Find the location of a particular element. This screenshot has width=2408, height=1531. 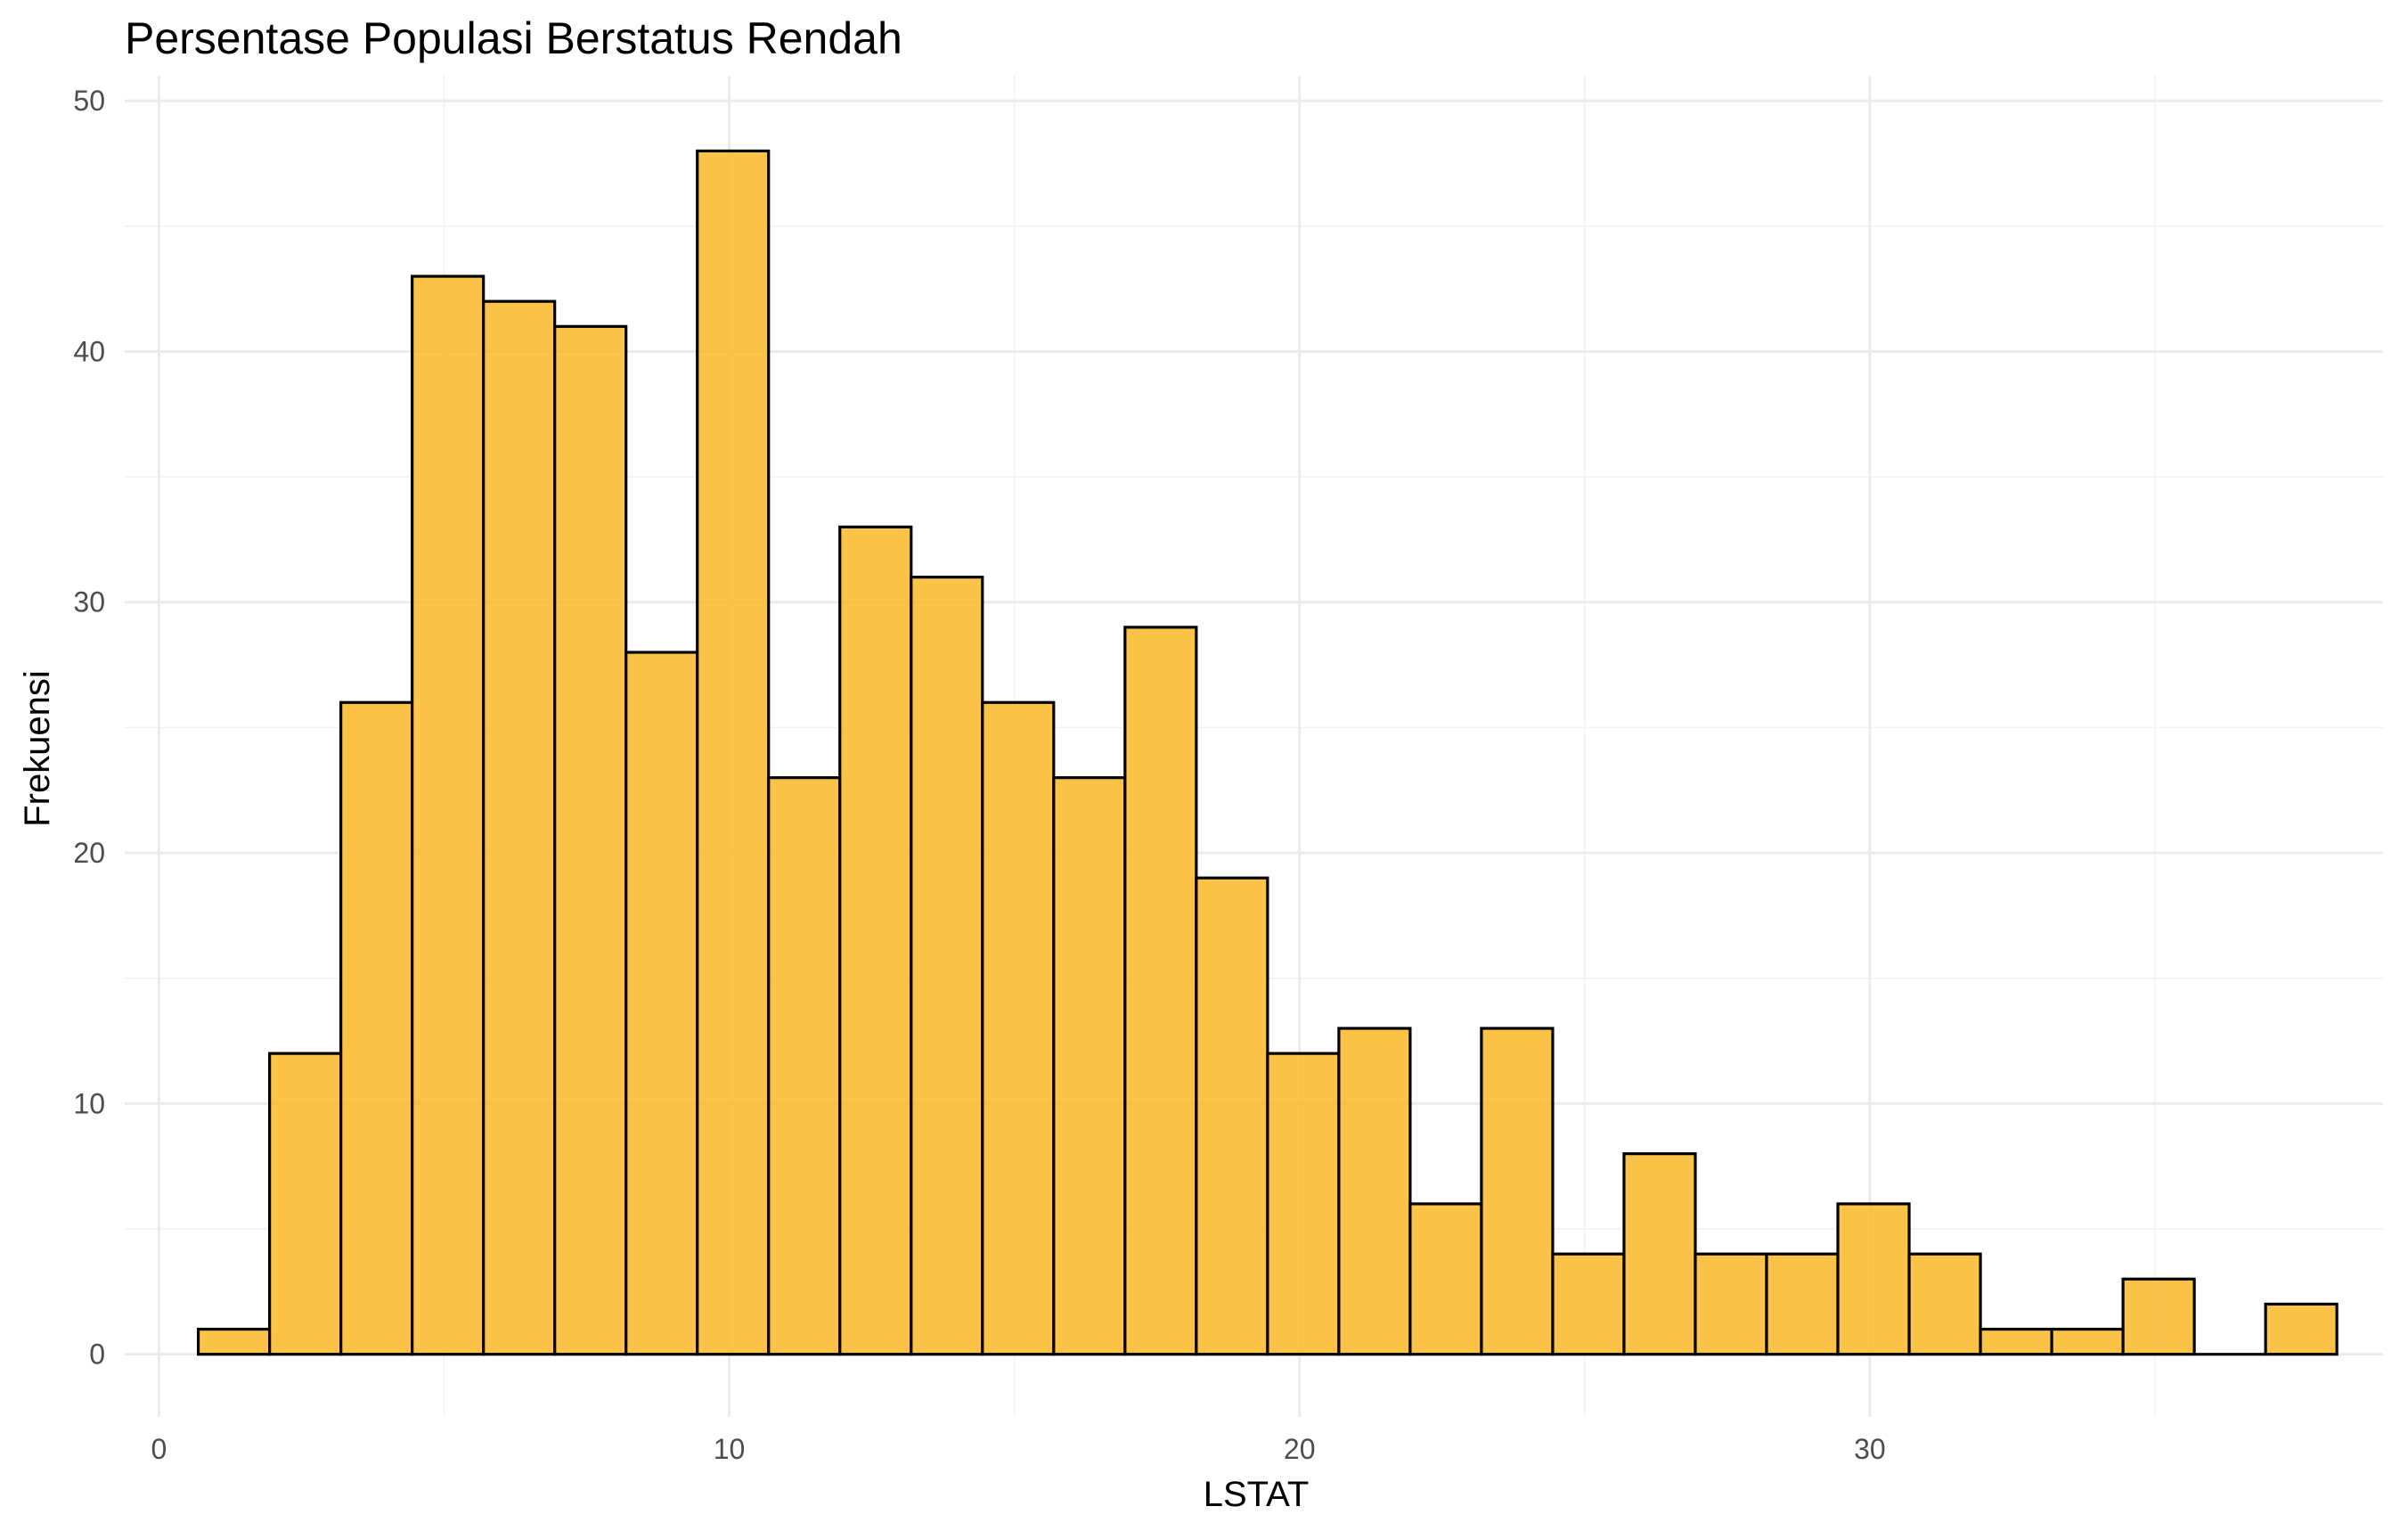

x-tick-label: 20 is located at coordinates (1300, 1449).